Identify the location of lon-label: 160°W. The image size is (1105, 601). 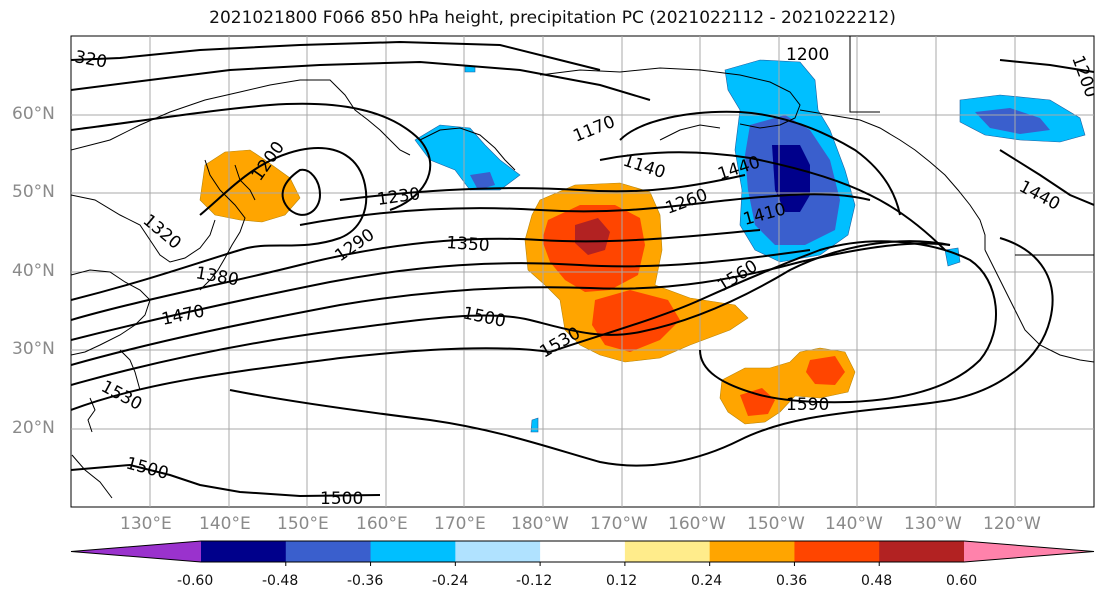
(697, 524).